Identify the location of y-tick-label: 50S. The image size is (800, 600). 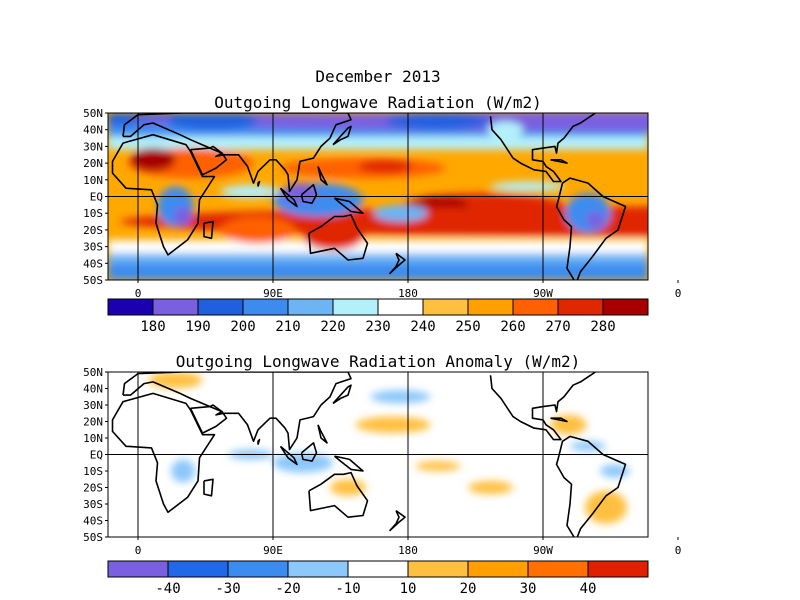
(93, 537).